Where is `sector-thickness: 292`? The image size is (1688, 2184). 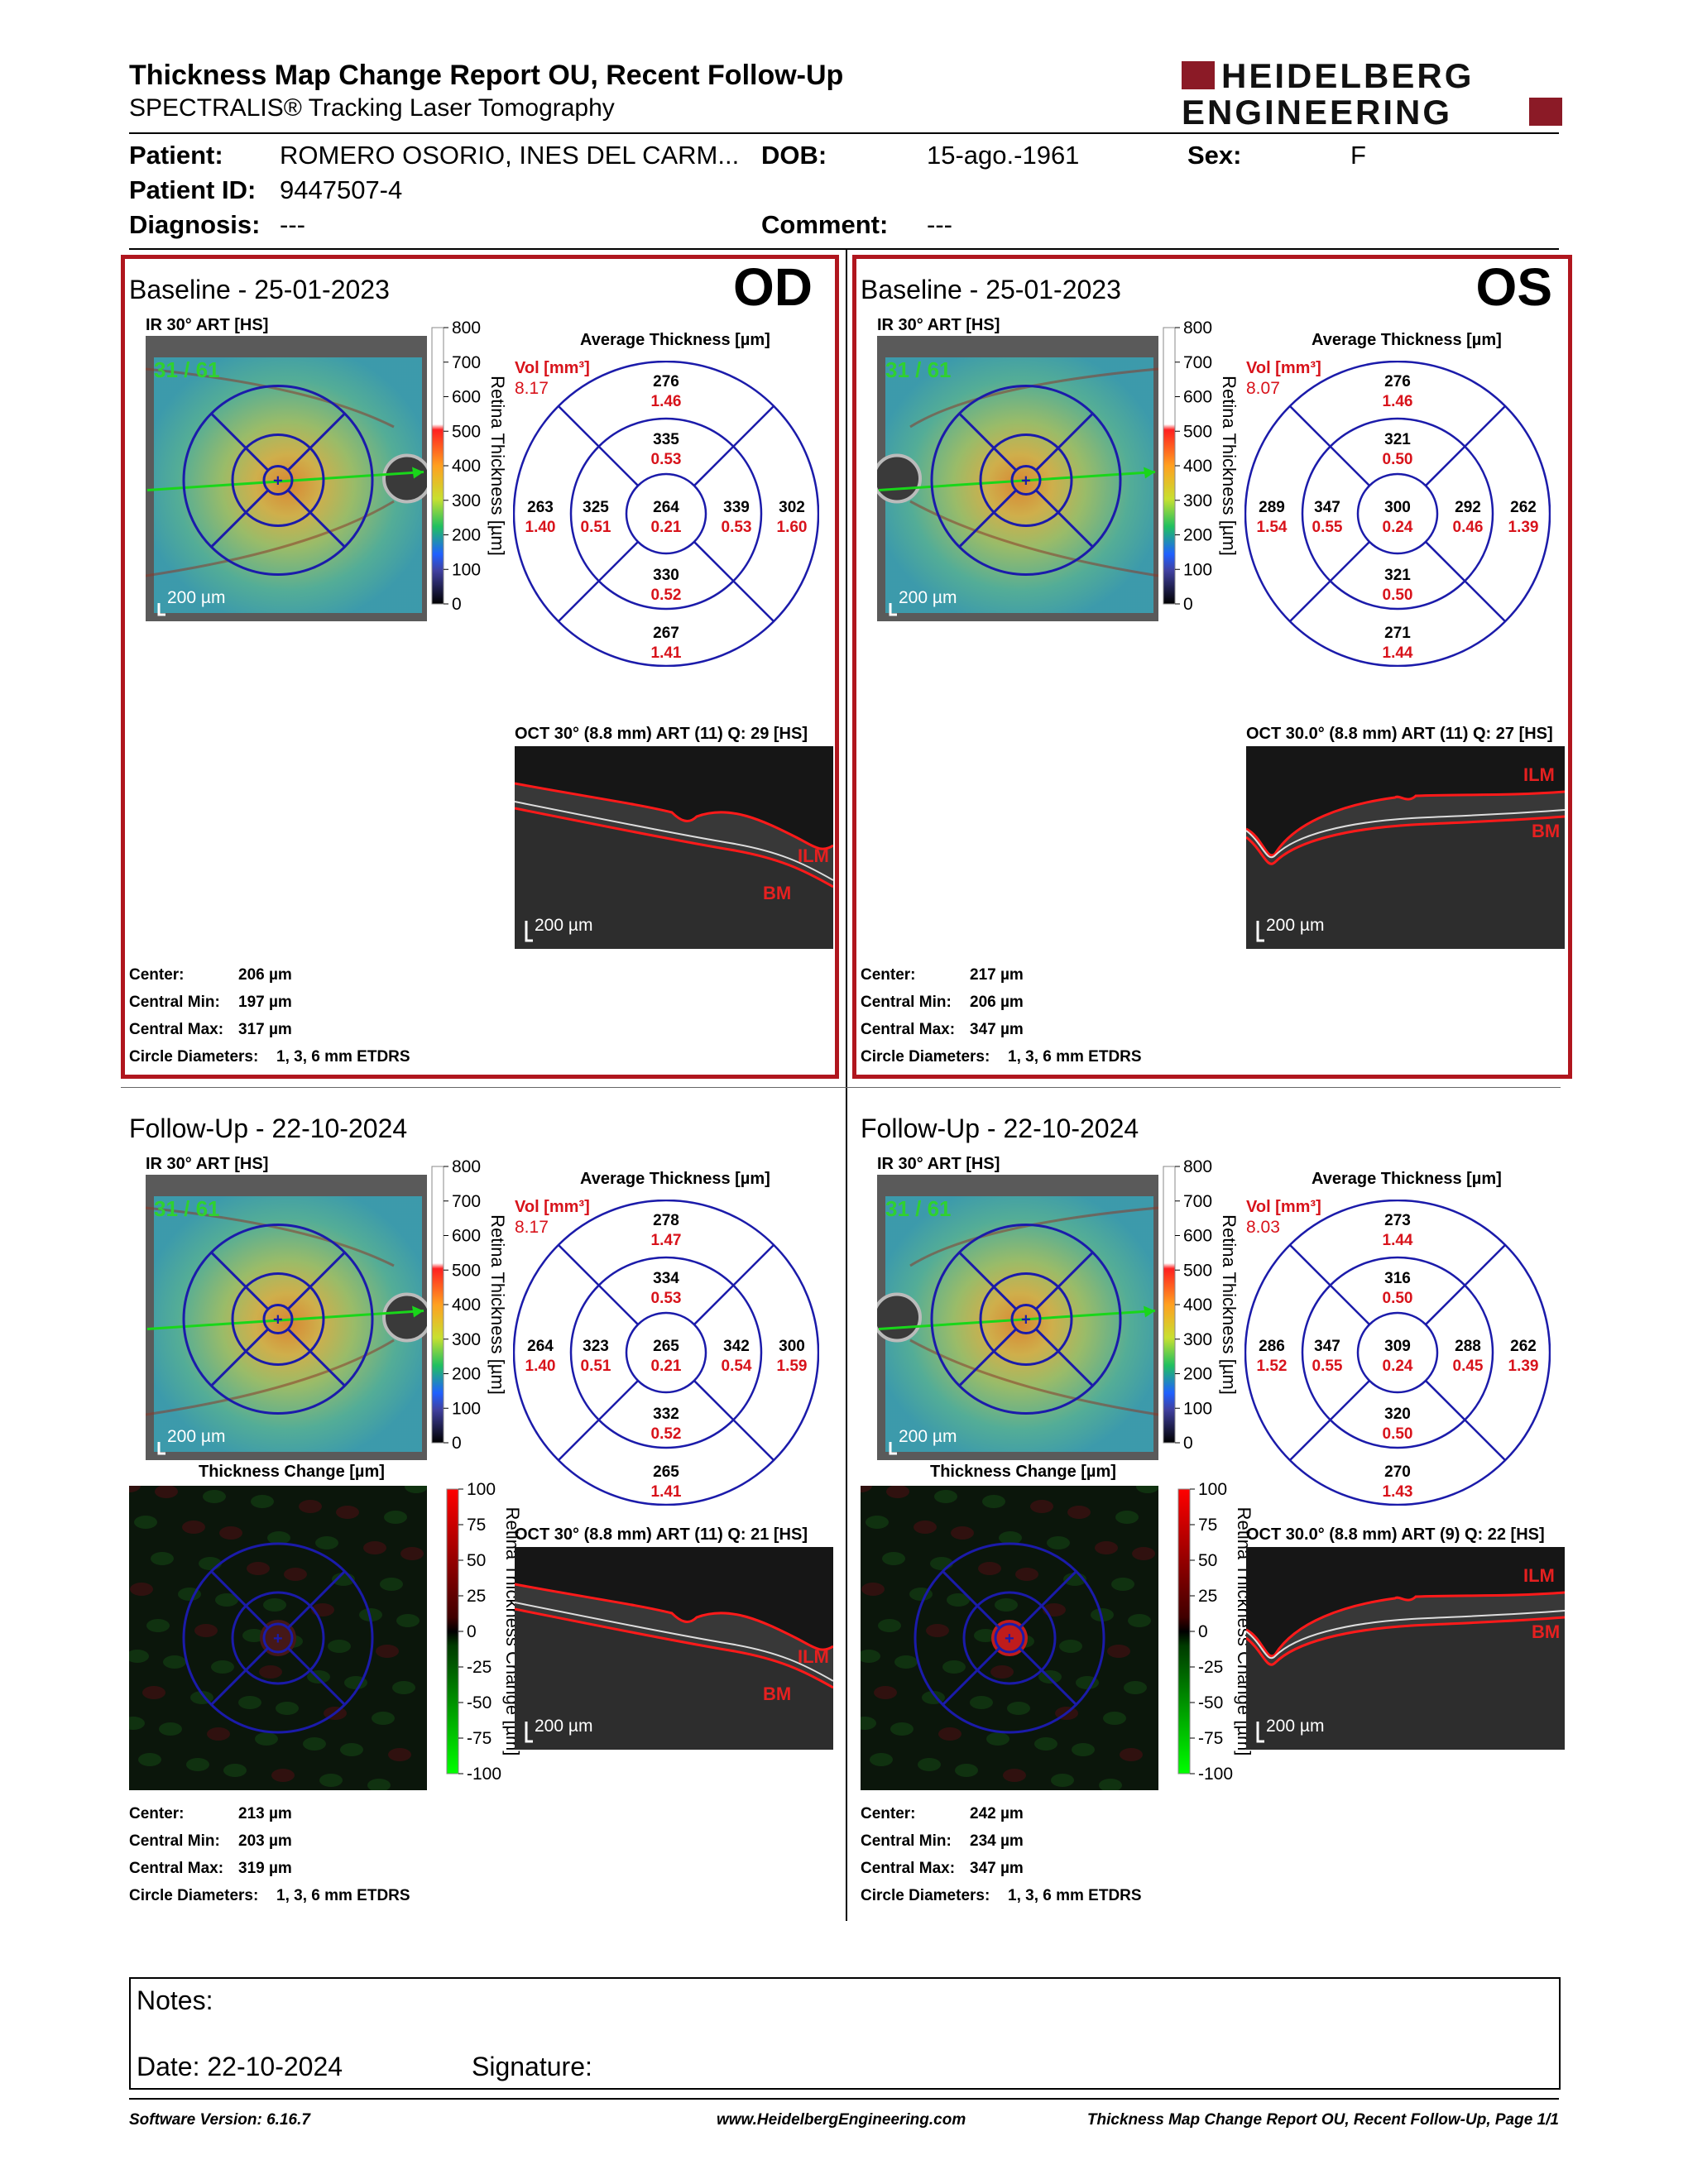 sector-thickness: 292 is located at coordinates (1468, 507).